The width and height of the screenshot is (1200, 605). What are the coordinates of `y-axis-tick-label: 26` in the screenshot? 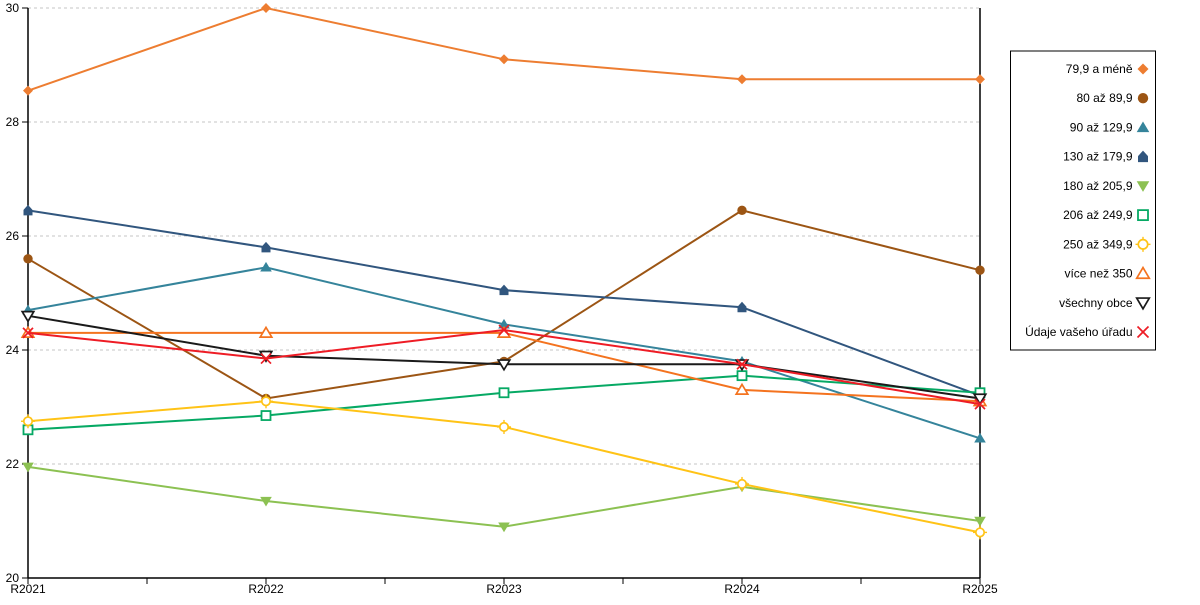 It's located at (13, 236).